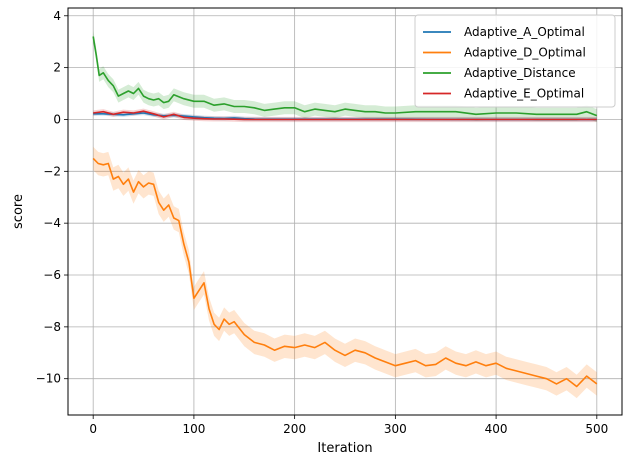  What do you see at coordinates (496, 429) in the screenshot?
I see `x-tick-label: 400` at bounding box center [496, 429].